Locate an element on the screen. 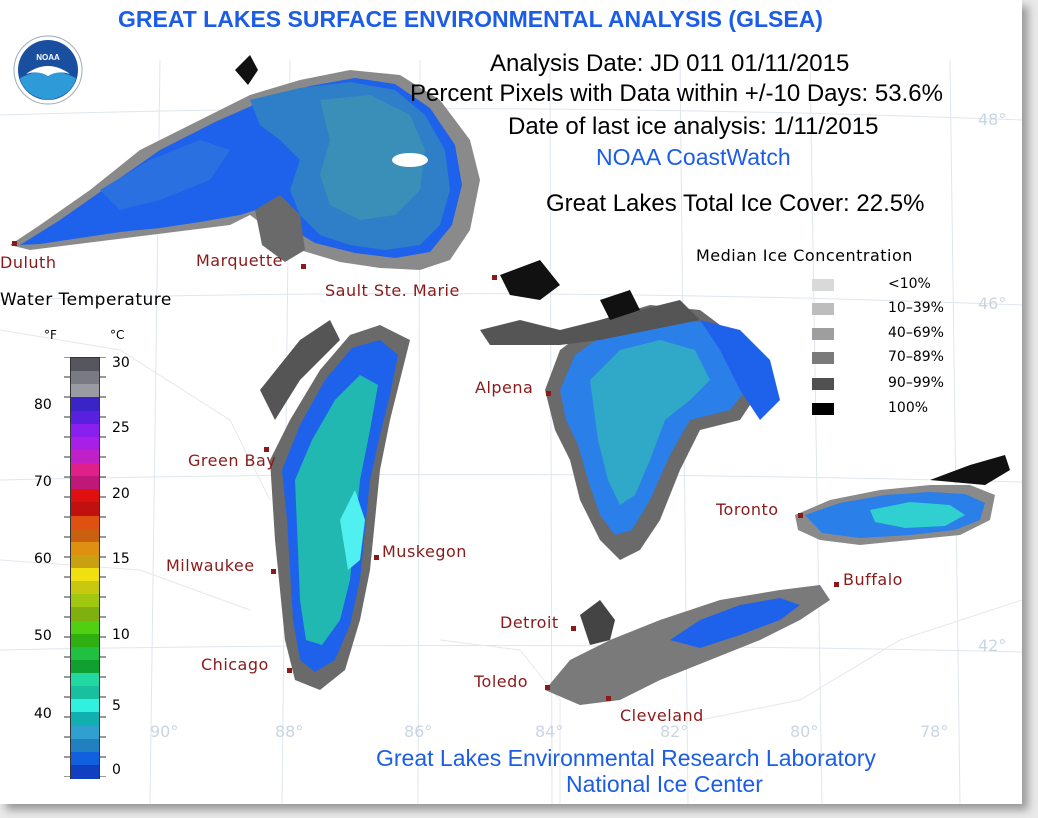 The image size is (1038, 818). city-label: Milwaukee is located at coordinates (210, 565).